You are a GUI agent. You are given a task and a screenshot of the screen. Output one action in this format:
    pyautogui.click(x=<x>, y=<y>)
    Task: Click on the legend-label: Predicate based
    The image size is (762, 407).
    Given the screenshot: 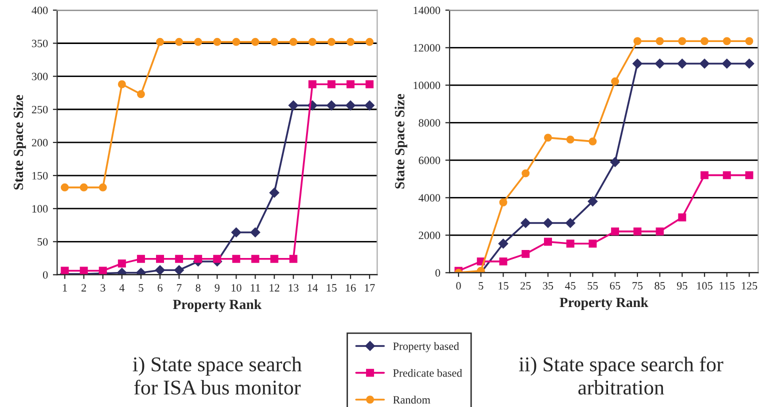 What is the action you would take?
    pyautogui.click(x=427, y=372)
    